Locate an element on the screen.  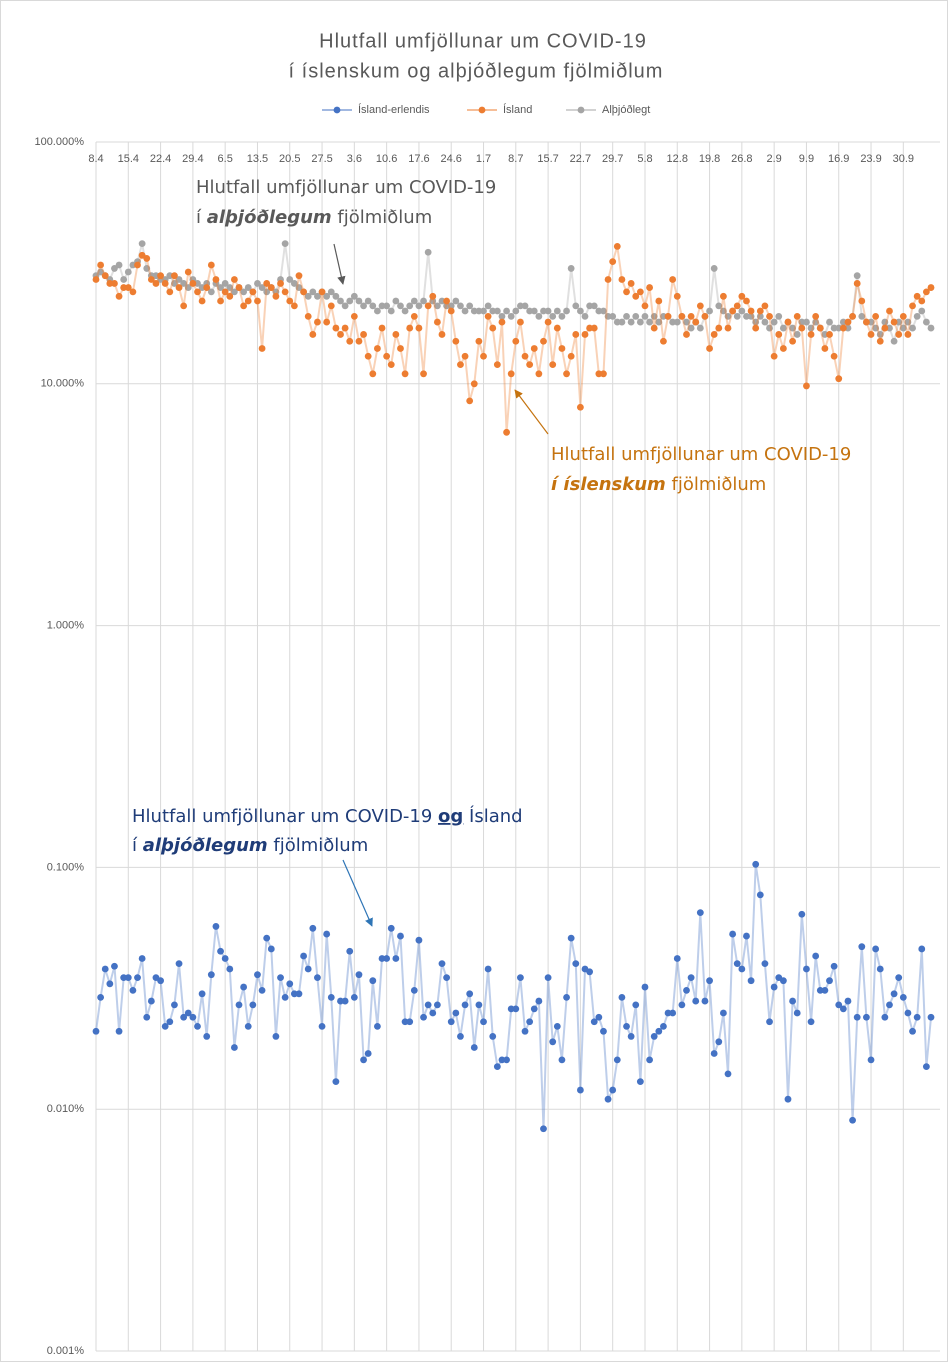
x-tick-label: 23.9 is located at coordinates (870, 159).